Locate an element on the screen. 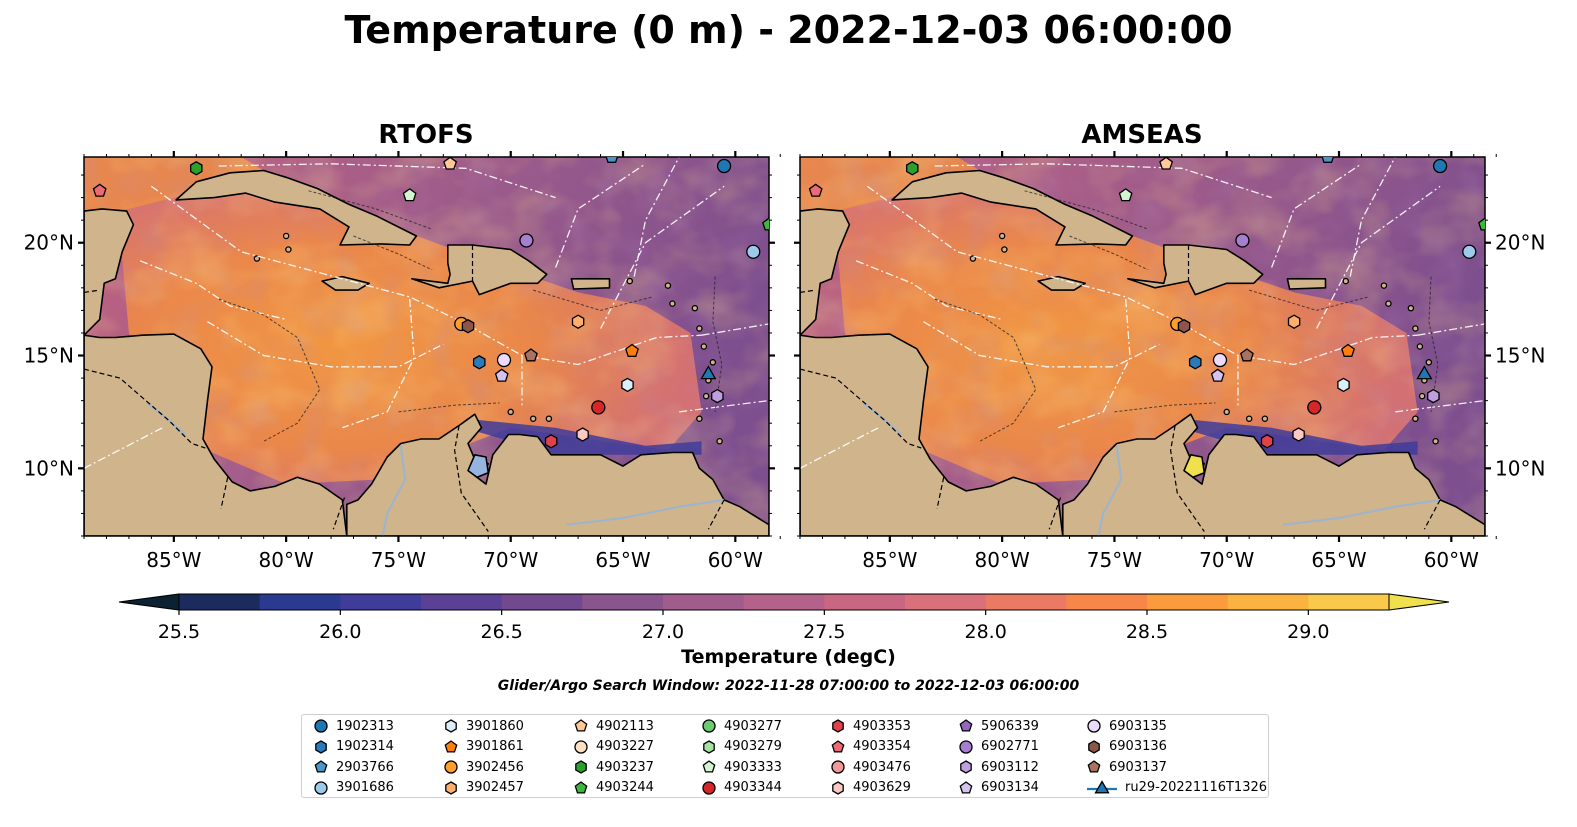 This screenshot has width=1577, height=827. legend-item-3902456: 3902456 is located at coordinates (483, 767).